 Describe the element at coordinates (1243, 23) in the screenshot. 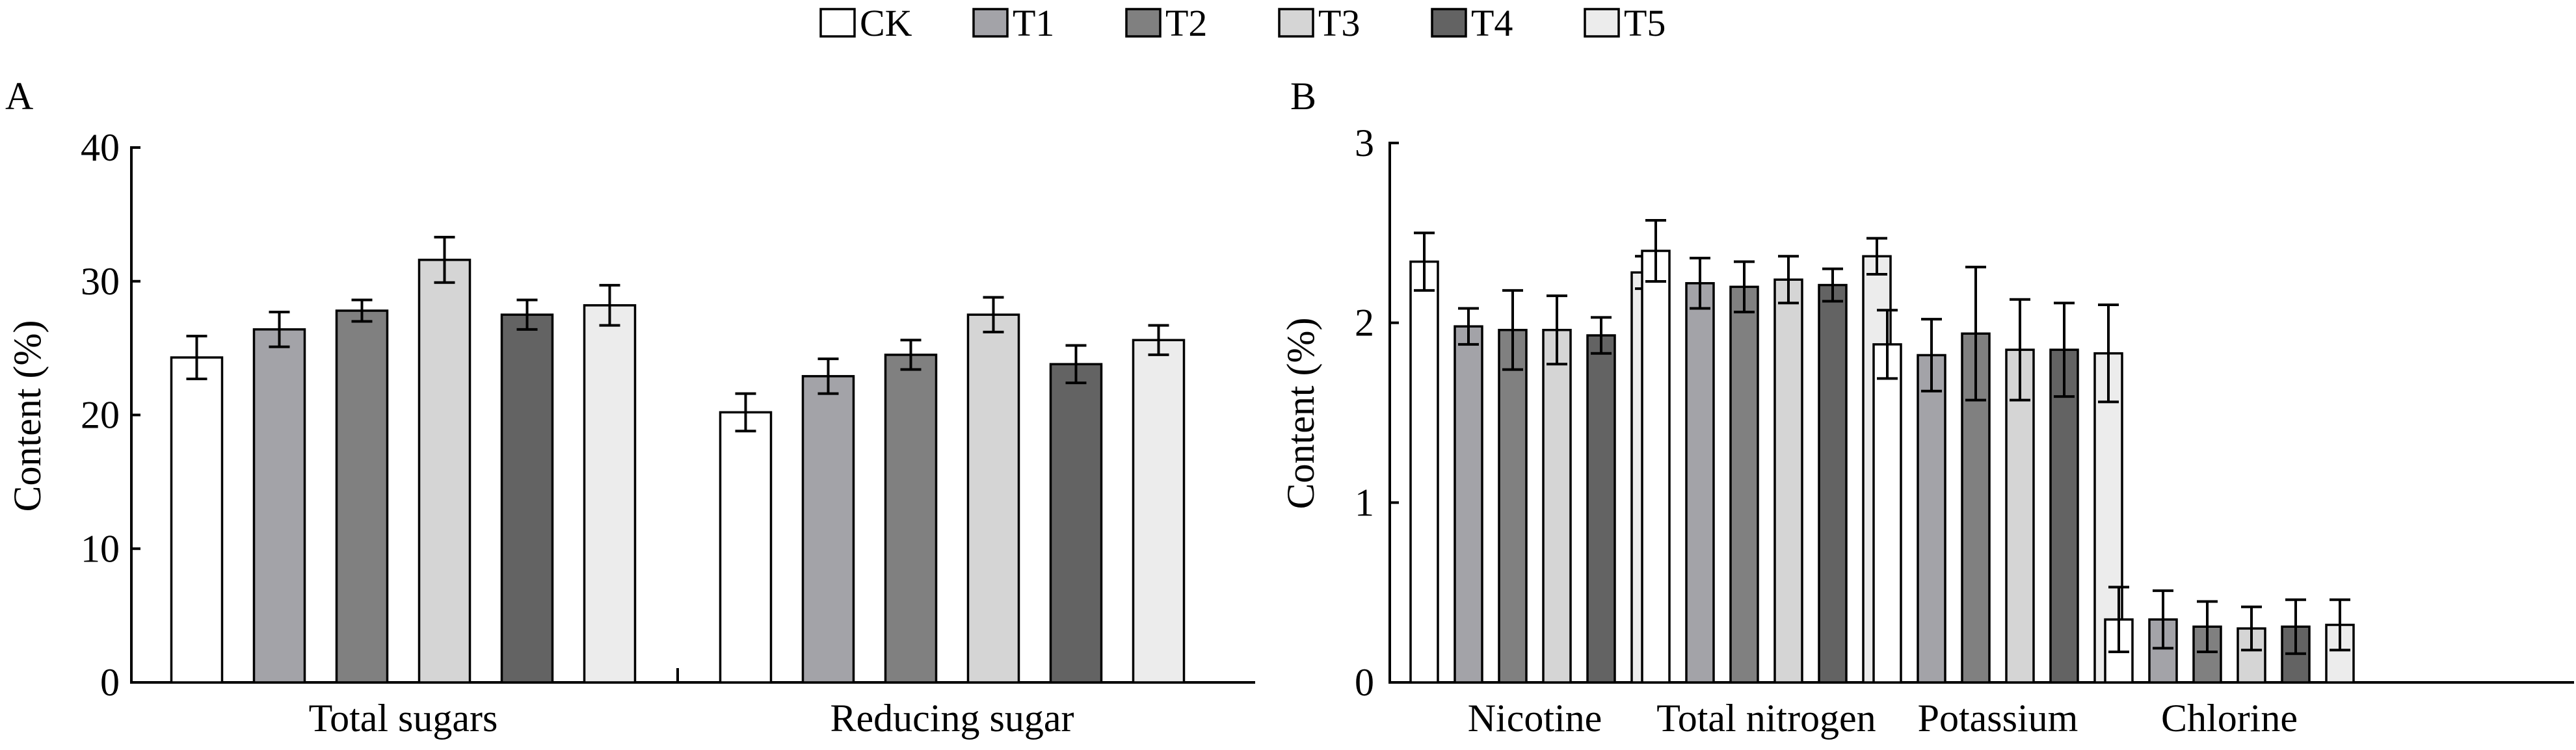

I see `legend: CK T1 T2 T3 T4 T5` at that location.